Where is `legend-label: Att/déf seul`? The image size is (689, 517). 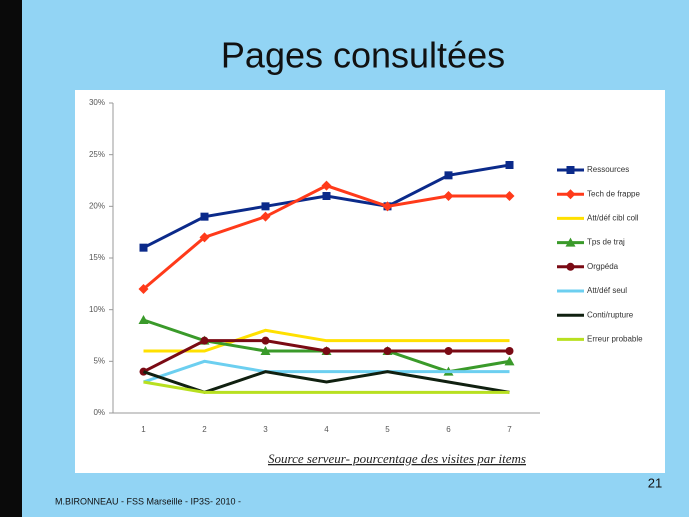 legend-label: Att/déf seul is located at coordinates (607, 290).